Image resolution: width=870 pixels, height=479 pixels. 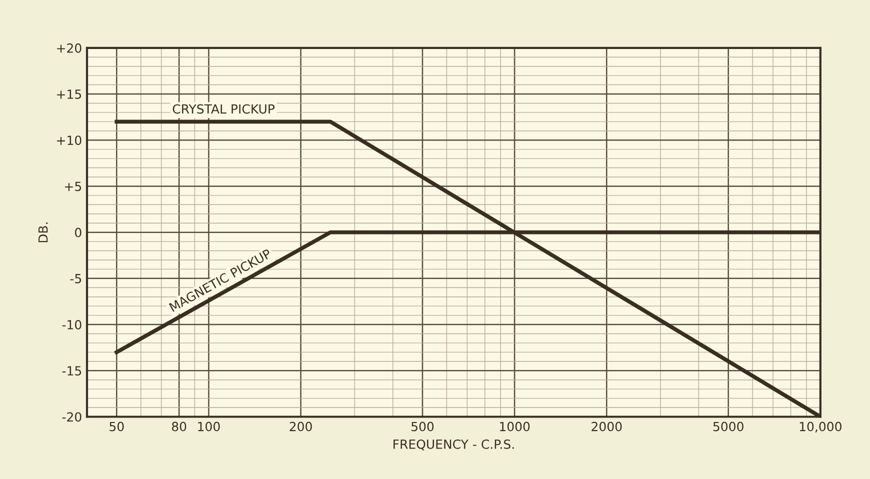 I want to click on y-tick-label: +20, so click(x=69, y=48).